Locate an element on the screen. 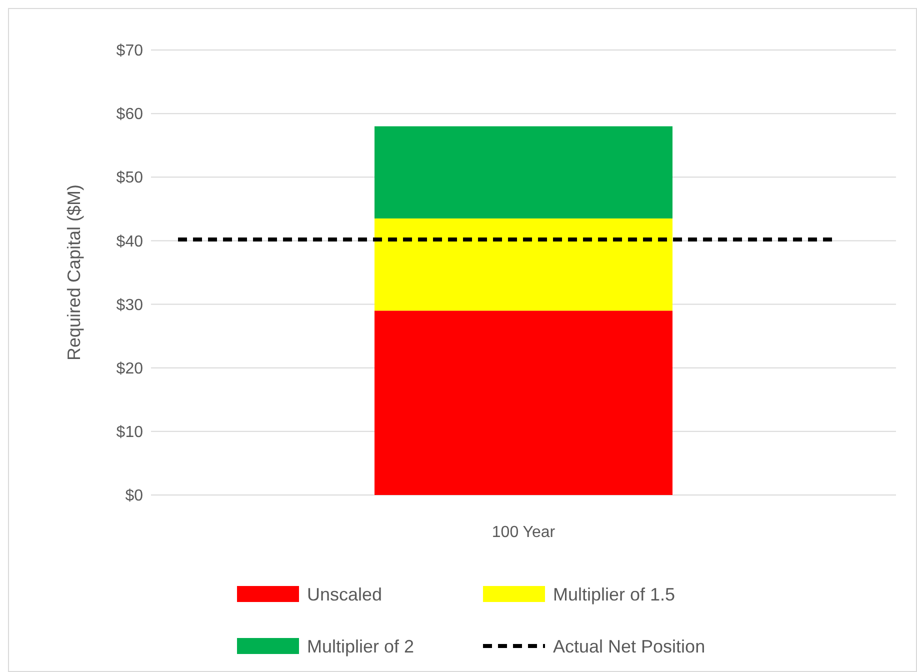 Image resolution: width=917 pixels, height=672 pixels. y-tick-label: $70 is located at coordinates (130, 51).